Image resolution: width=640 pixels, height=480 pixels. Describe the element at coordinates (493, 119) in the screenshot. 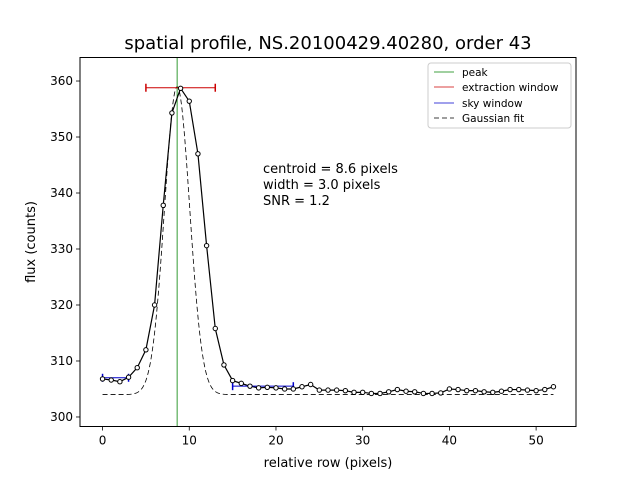

I see `legend-label-gaussian: Gaussian fit` at that location.